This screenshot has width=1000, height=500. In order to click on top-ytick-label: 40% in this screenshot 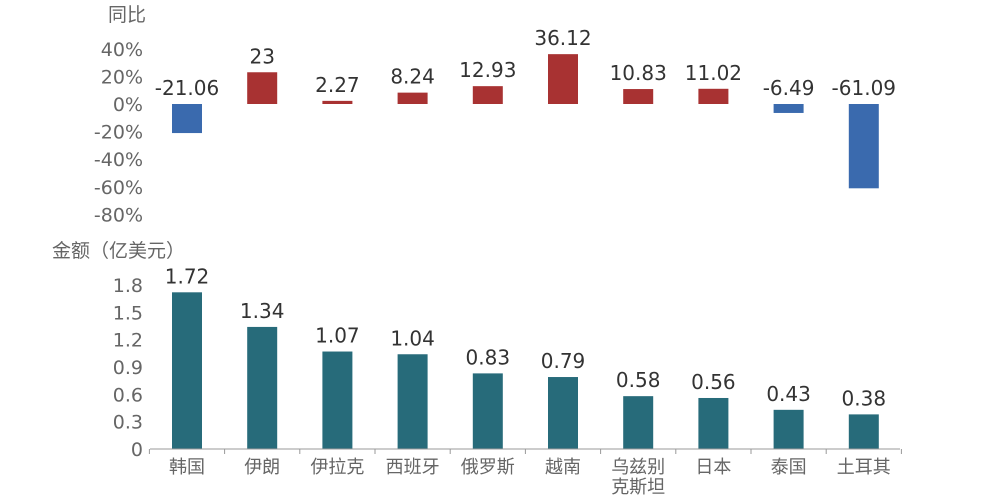, I will do `click(122, 50)`.